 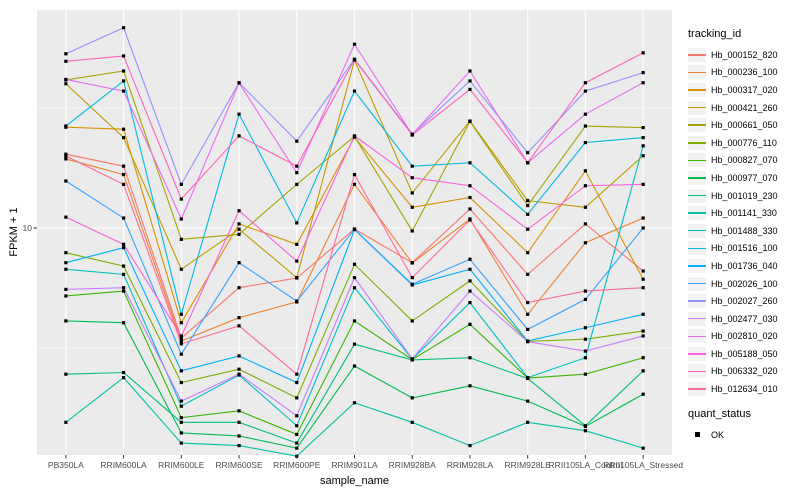 What do you see at coordinates (744, 371) in the screenshot?
I see `legend-label: Hb_006332_020` at bounding box center [744, 371].